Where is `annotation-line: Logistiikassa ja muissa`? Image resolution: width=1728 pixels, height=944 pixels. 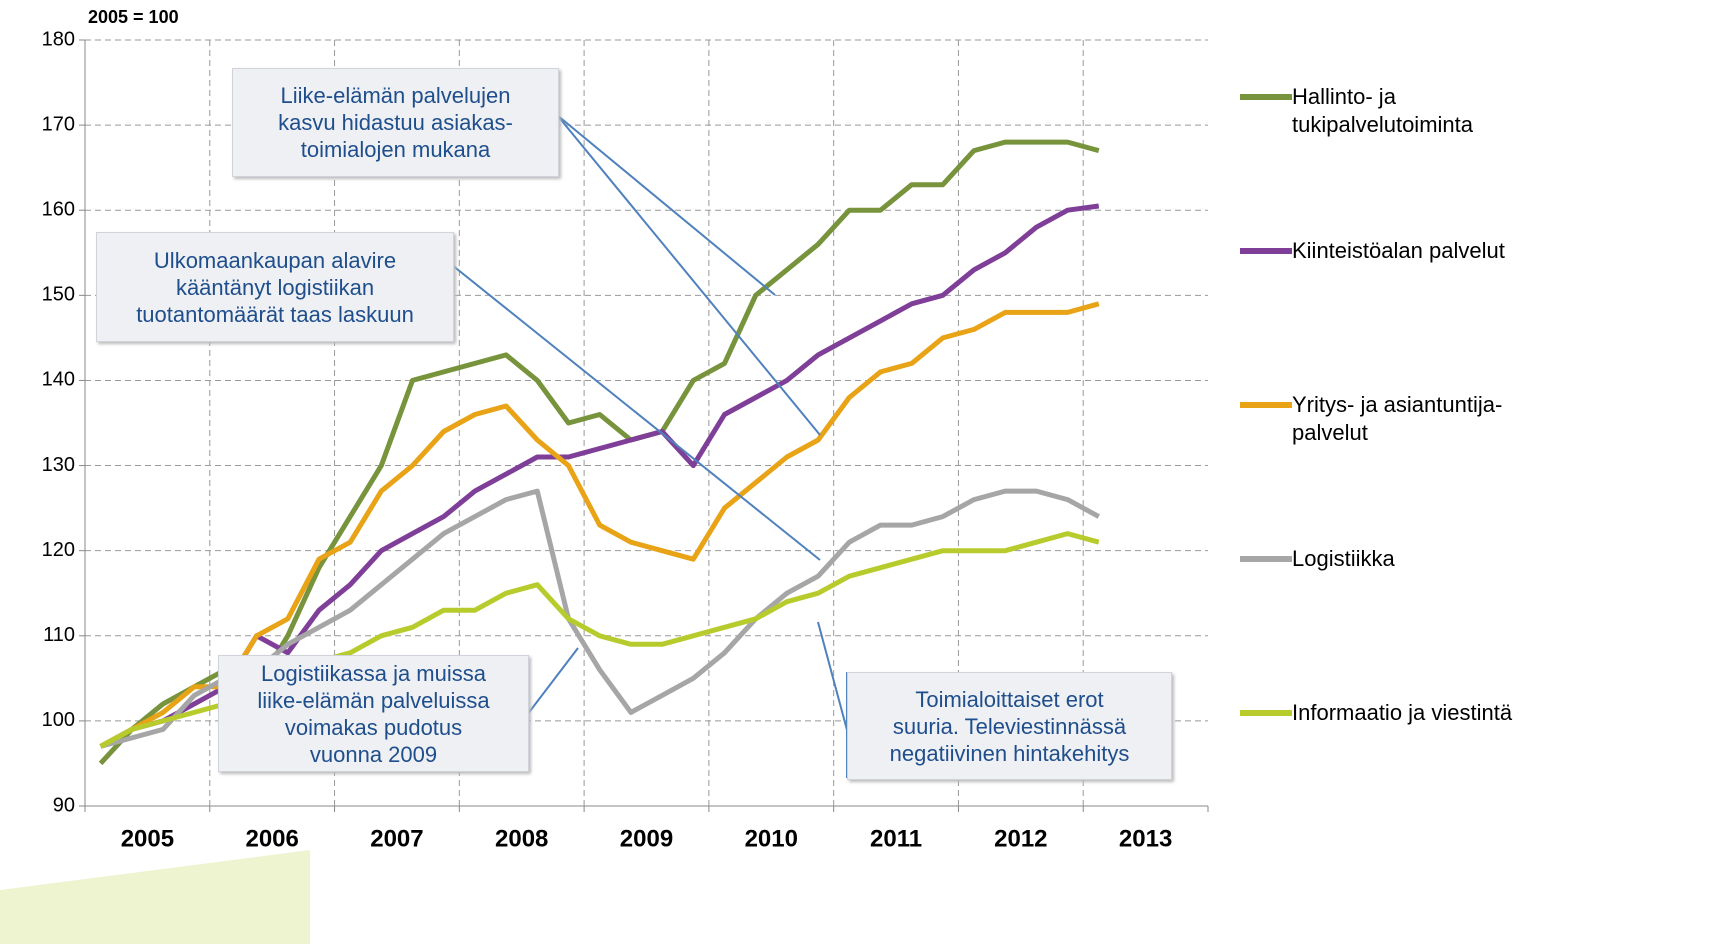
annotation-line: Logistiikassa ja muissa is located at coordinates (373, 673).